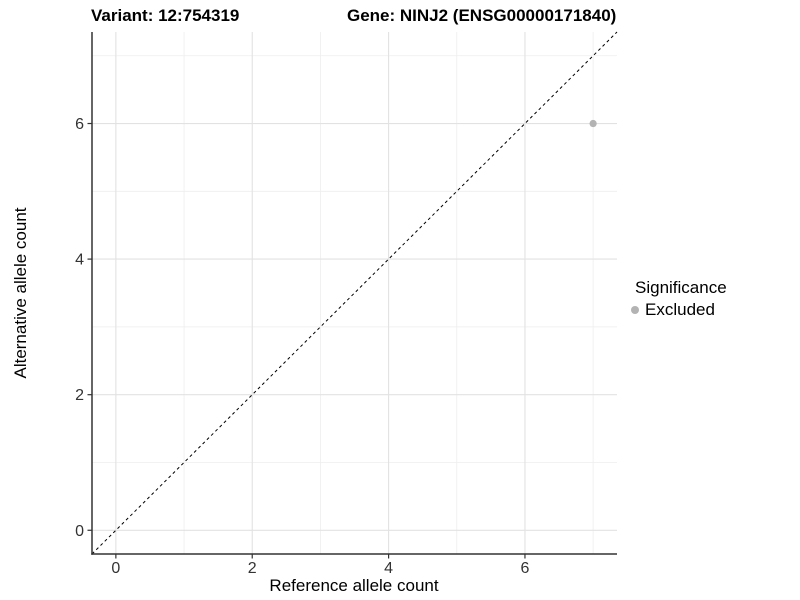 The height and width of the screenshot is (600, 800). Describe the element at coordinates (79, 395) in the screenshot. I see `y-tick-label: 2` at that location.